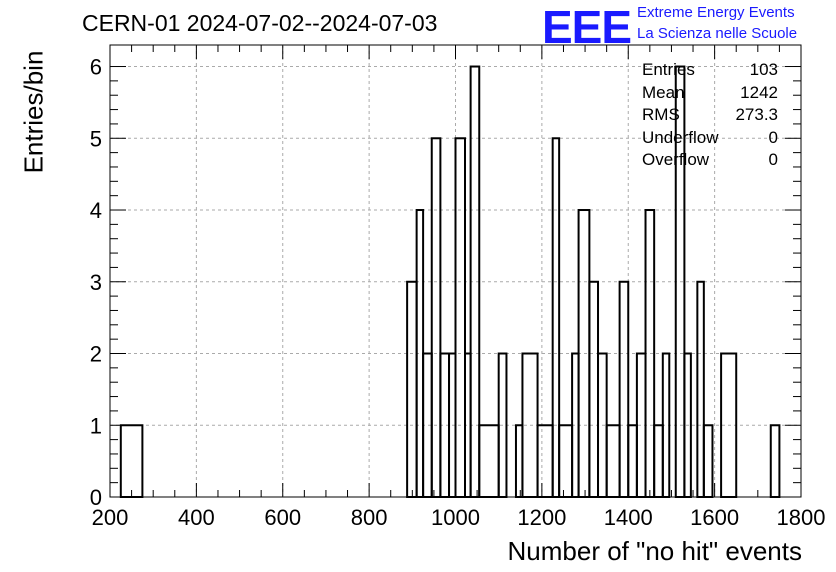 The height and width of the screenshot is (572, 836). I want to click on y-tick-label: 5, so click(96, 138).